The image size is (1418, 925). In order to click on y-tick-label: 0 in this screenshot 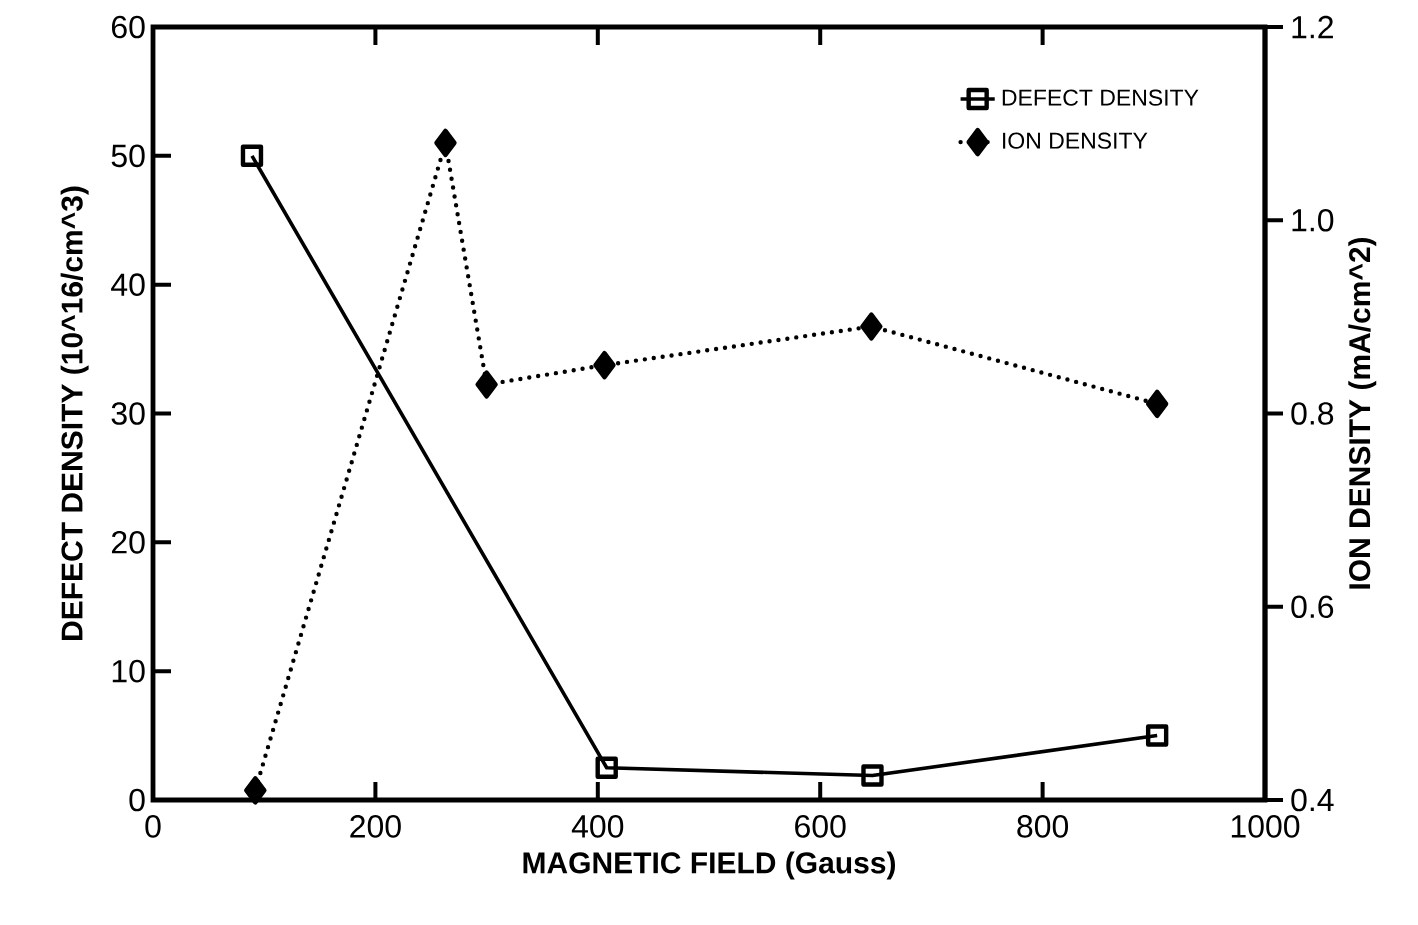, I will do `click(137, 800)`.